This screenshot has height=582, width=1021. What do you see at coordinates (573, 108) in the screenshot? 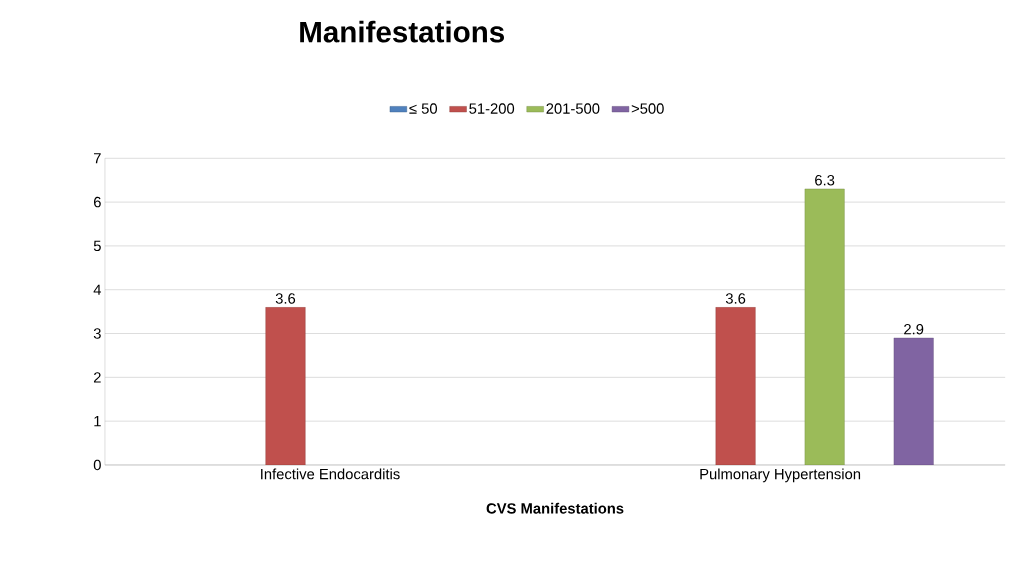
I see `legend-label: 201-500` at bounding box center [573, 108].